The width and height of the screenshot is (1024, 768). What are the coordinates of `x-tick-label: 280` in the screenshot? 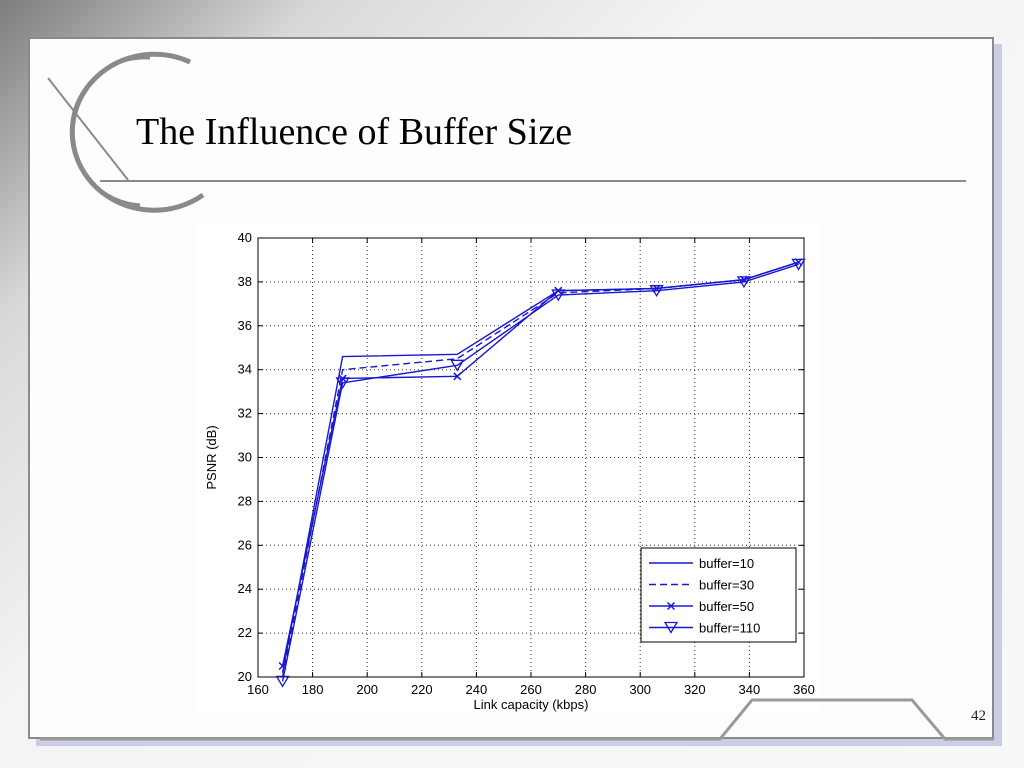 It's located at (586, 689).